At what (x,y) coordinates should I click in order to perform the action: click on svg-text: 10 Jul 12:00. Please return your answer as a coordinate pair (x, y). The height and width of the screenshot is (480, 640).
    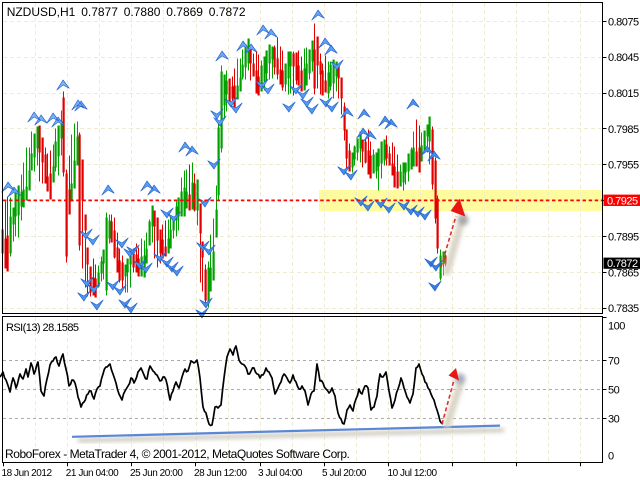
    Looking at the image, I should click on (413, 473).